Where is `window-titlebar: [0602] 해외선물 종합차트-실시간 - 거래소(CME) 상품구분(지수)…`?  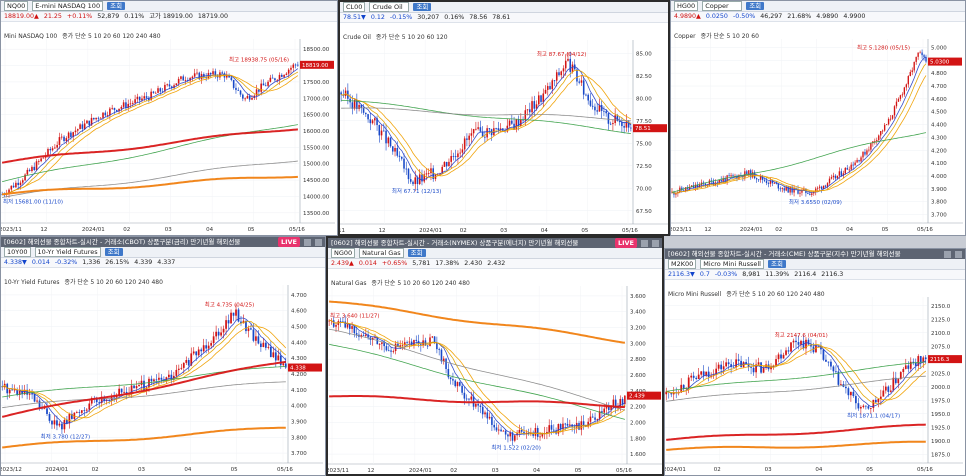
window-titlebar: [0602] 해외선물 종합차트-실시간 - 거래소(CME) 상품구분(지수)… is located at coordinates (815, 254).